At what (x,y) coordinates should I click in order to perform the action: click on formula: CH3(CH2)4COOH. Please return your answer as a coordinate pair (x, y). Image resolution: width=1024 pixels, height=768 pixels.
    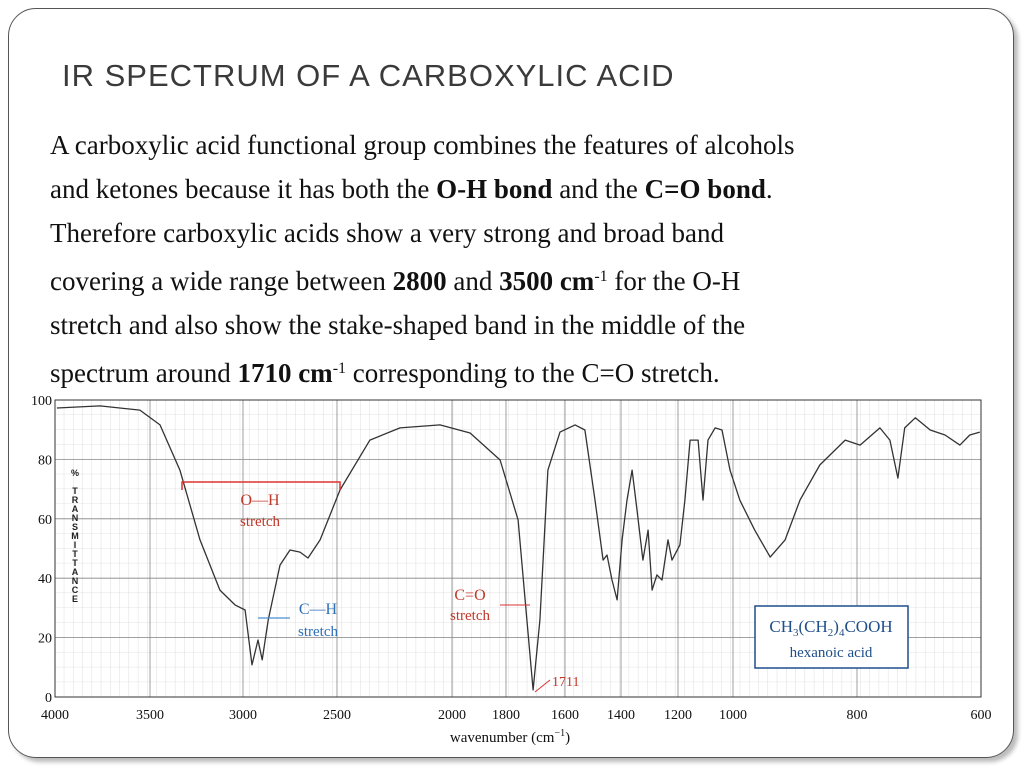
    Looking at the image, I should click on (830, 628).